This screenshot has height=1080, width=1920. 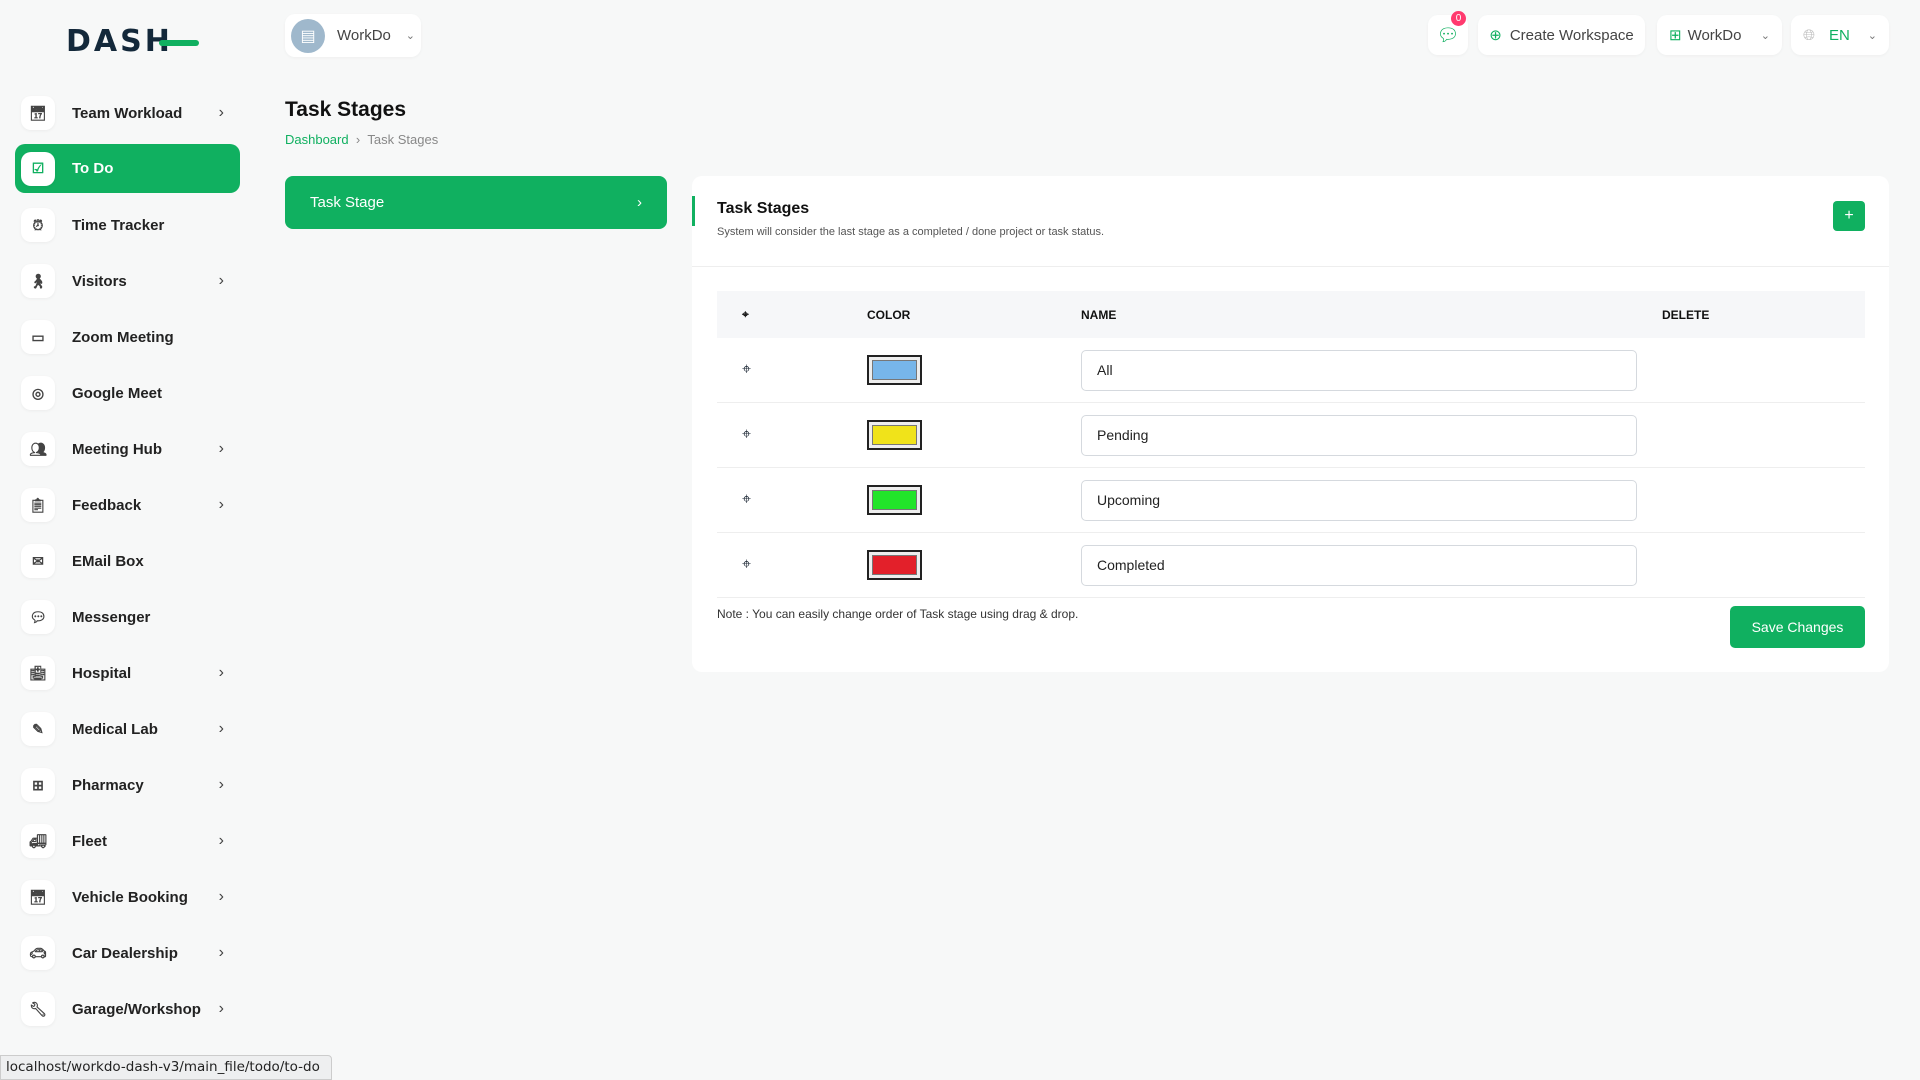 What do you see at coordinates (117, 449) in the screenshot?
I see `sidebar-item-label: Meeting Hub` at bounding box center [117, 449].